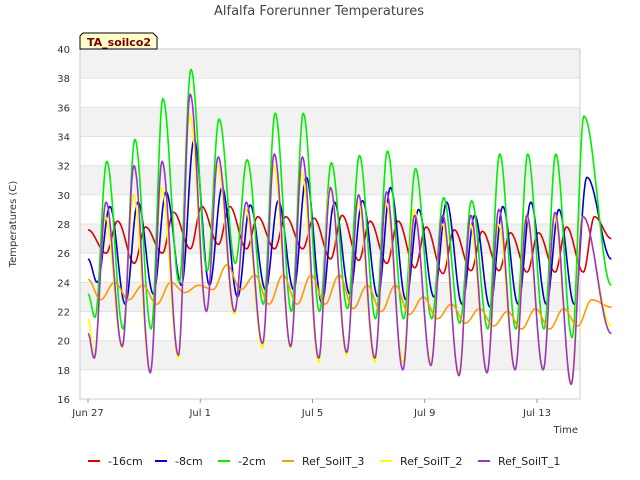  What do you see at coordinates (63, 400) in the screenshot?
I see `y-tick-label: 16` at bounding box center [63, 400].